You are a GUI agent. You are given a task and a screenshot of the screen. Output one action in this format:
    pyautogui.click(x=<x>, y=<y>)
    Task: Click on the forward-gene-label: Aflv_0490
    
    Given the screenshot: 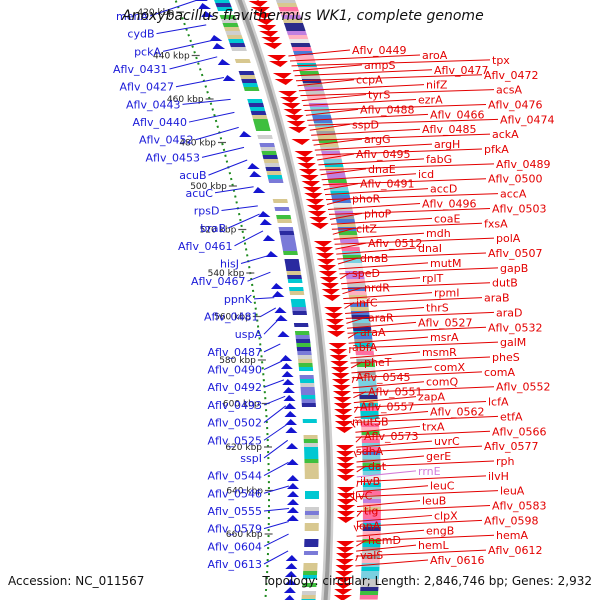 What is the action you would take?
    pyautogui.click(x=235, y=370)
    